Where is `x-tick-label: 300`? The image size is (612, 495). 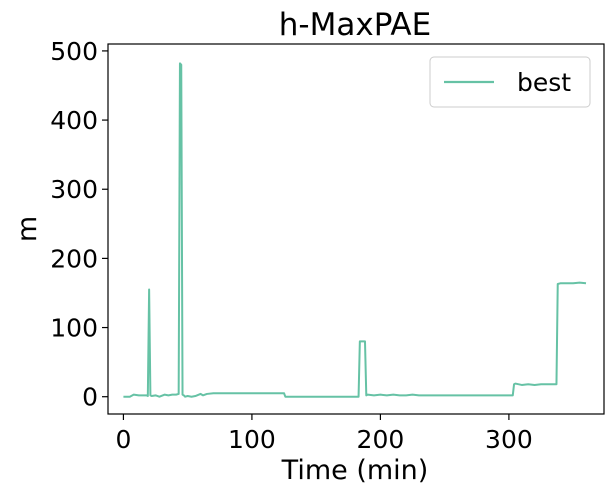
x-tick-label: 300 is located at coordinates (509, 439).